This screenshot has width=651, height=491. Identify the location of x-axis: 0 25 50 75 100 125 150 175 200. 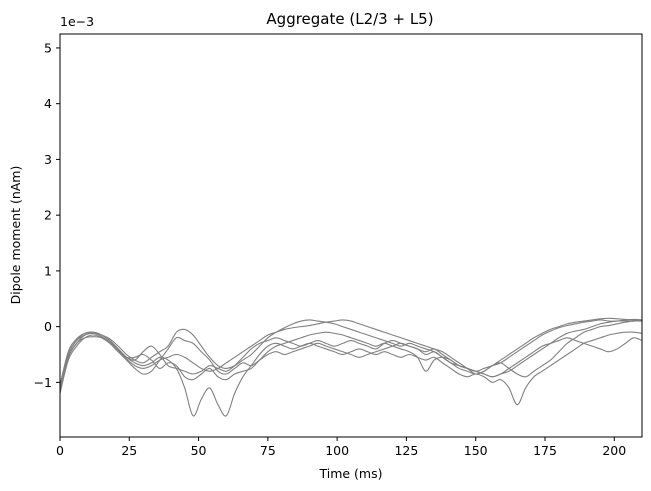
(341, 447).